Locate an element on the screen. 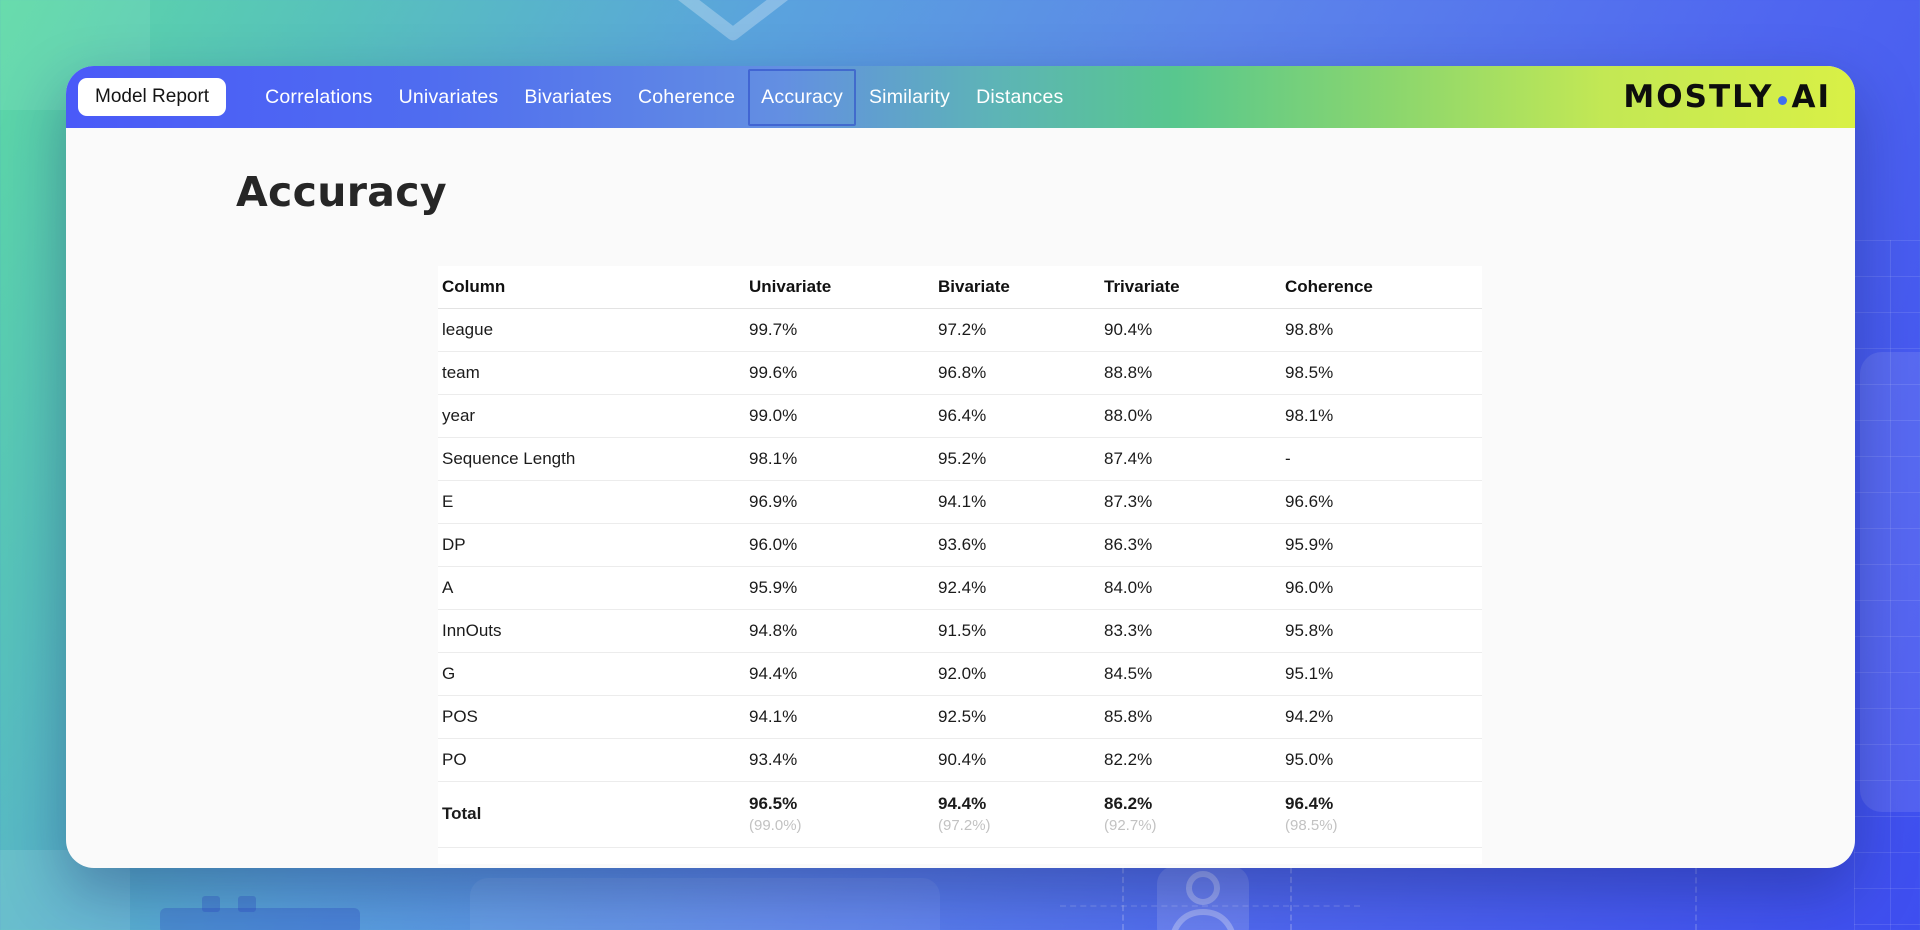  mostly-ai-logo: MOSTLY AI is located at coordinates (1727, 97).